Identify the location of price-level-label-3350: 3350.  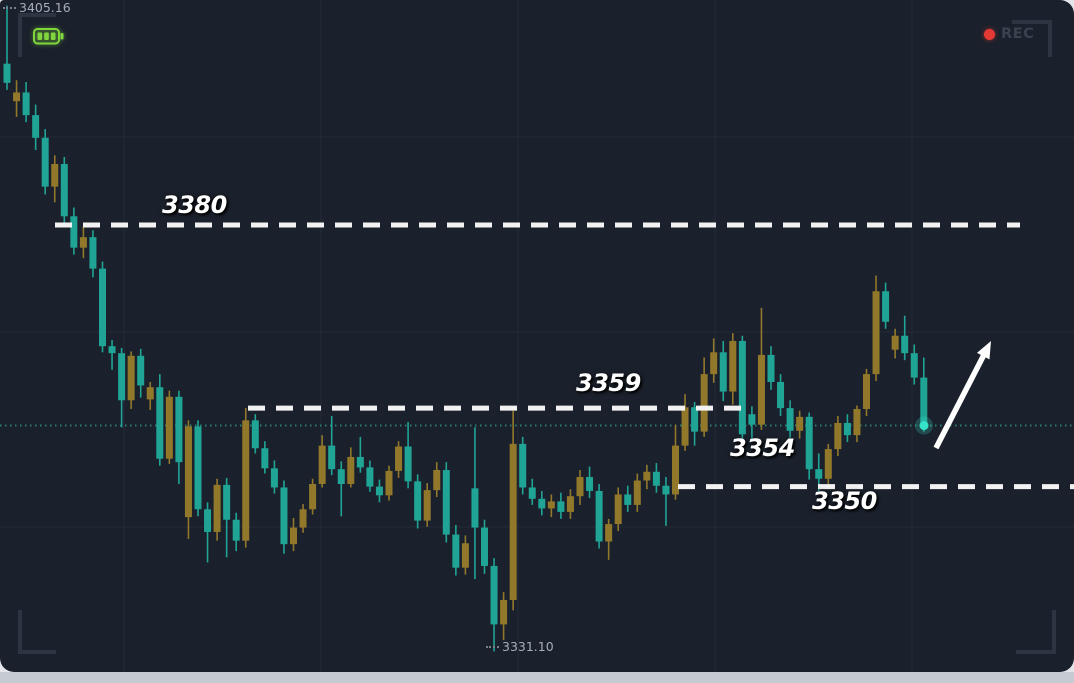
(844, 501).